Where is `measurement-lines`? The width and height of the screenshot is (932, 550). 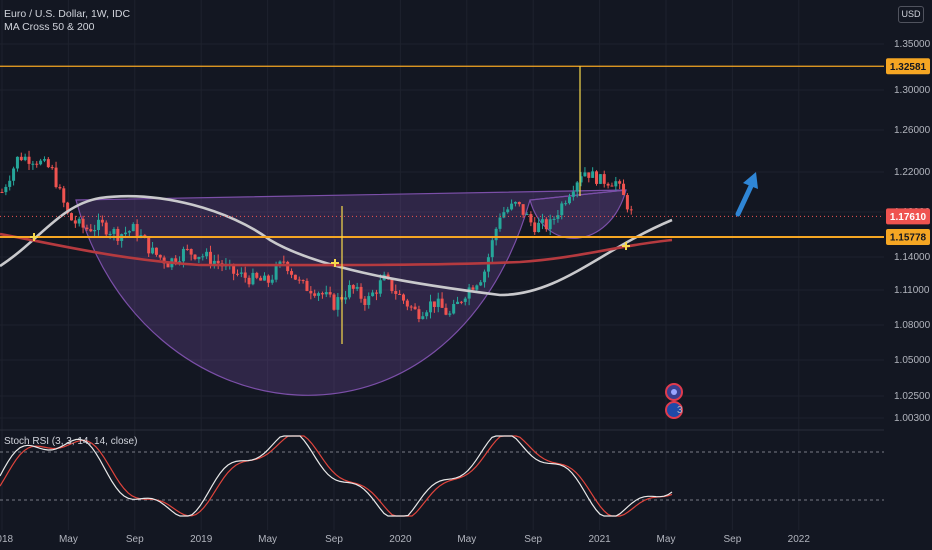
measurement-lines is located at coordinates (461, 205).